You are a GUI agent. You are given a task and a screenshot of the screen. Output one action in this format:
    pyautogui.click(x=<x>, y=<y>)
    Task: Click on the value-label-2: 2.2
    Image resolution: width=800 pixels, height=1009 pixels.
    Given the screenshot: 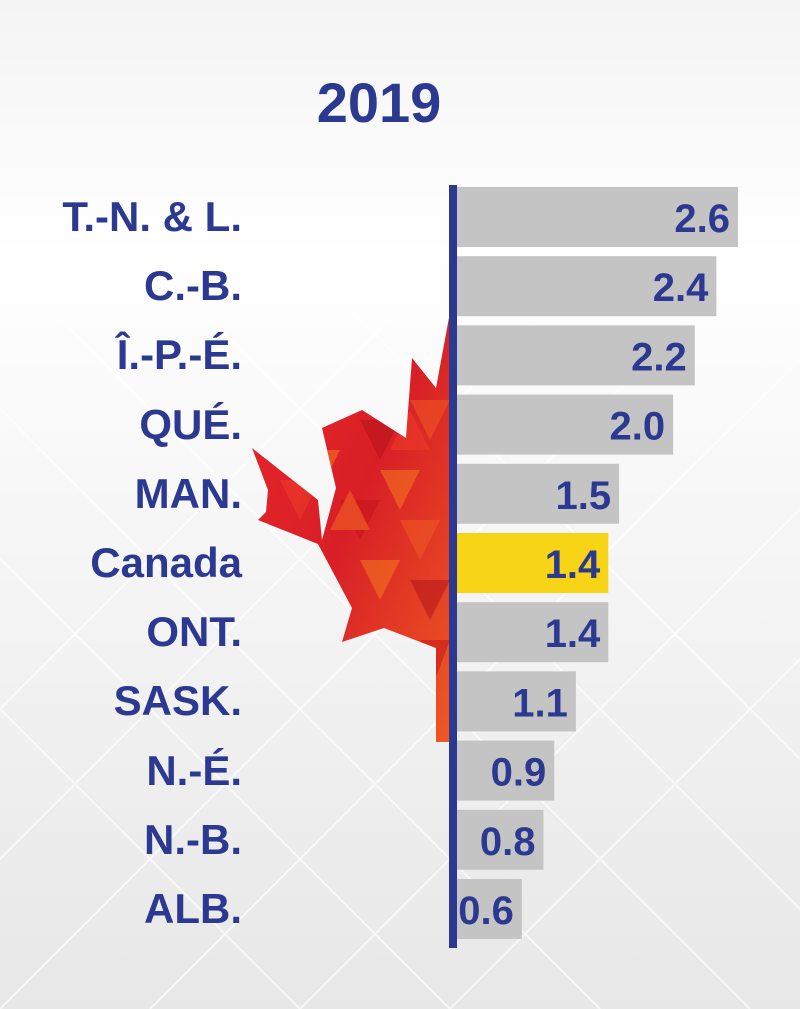 What is the action you would take?
    pyautogui.click(x=659, y=357)
    